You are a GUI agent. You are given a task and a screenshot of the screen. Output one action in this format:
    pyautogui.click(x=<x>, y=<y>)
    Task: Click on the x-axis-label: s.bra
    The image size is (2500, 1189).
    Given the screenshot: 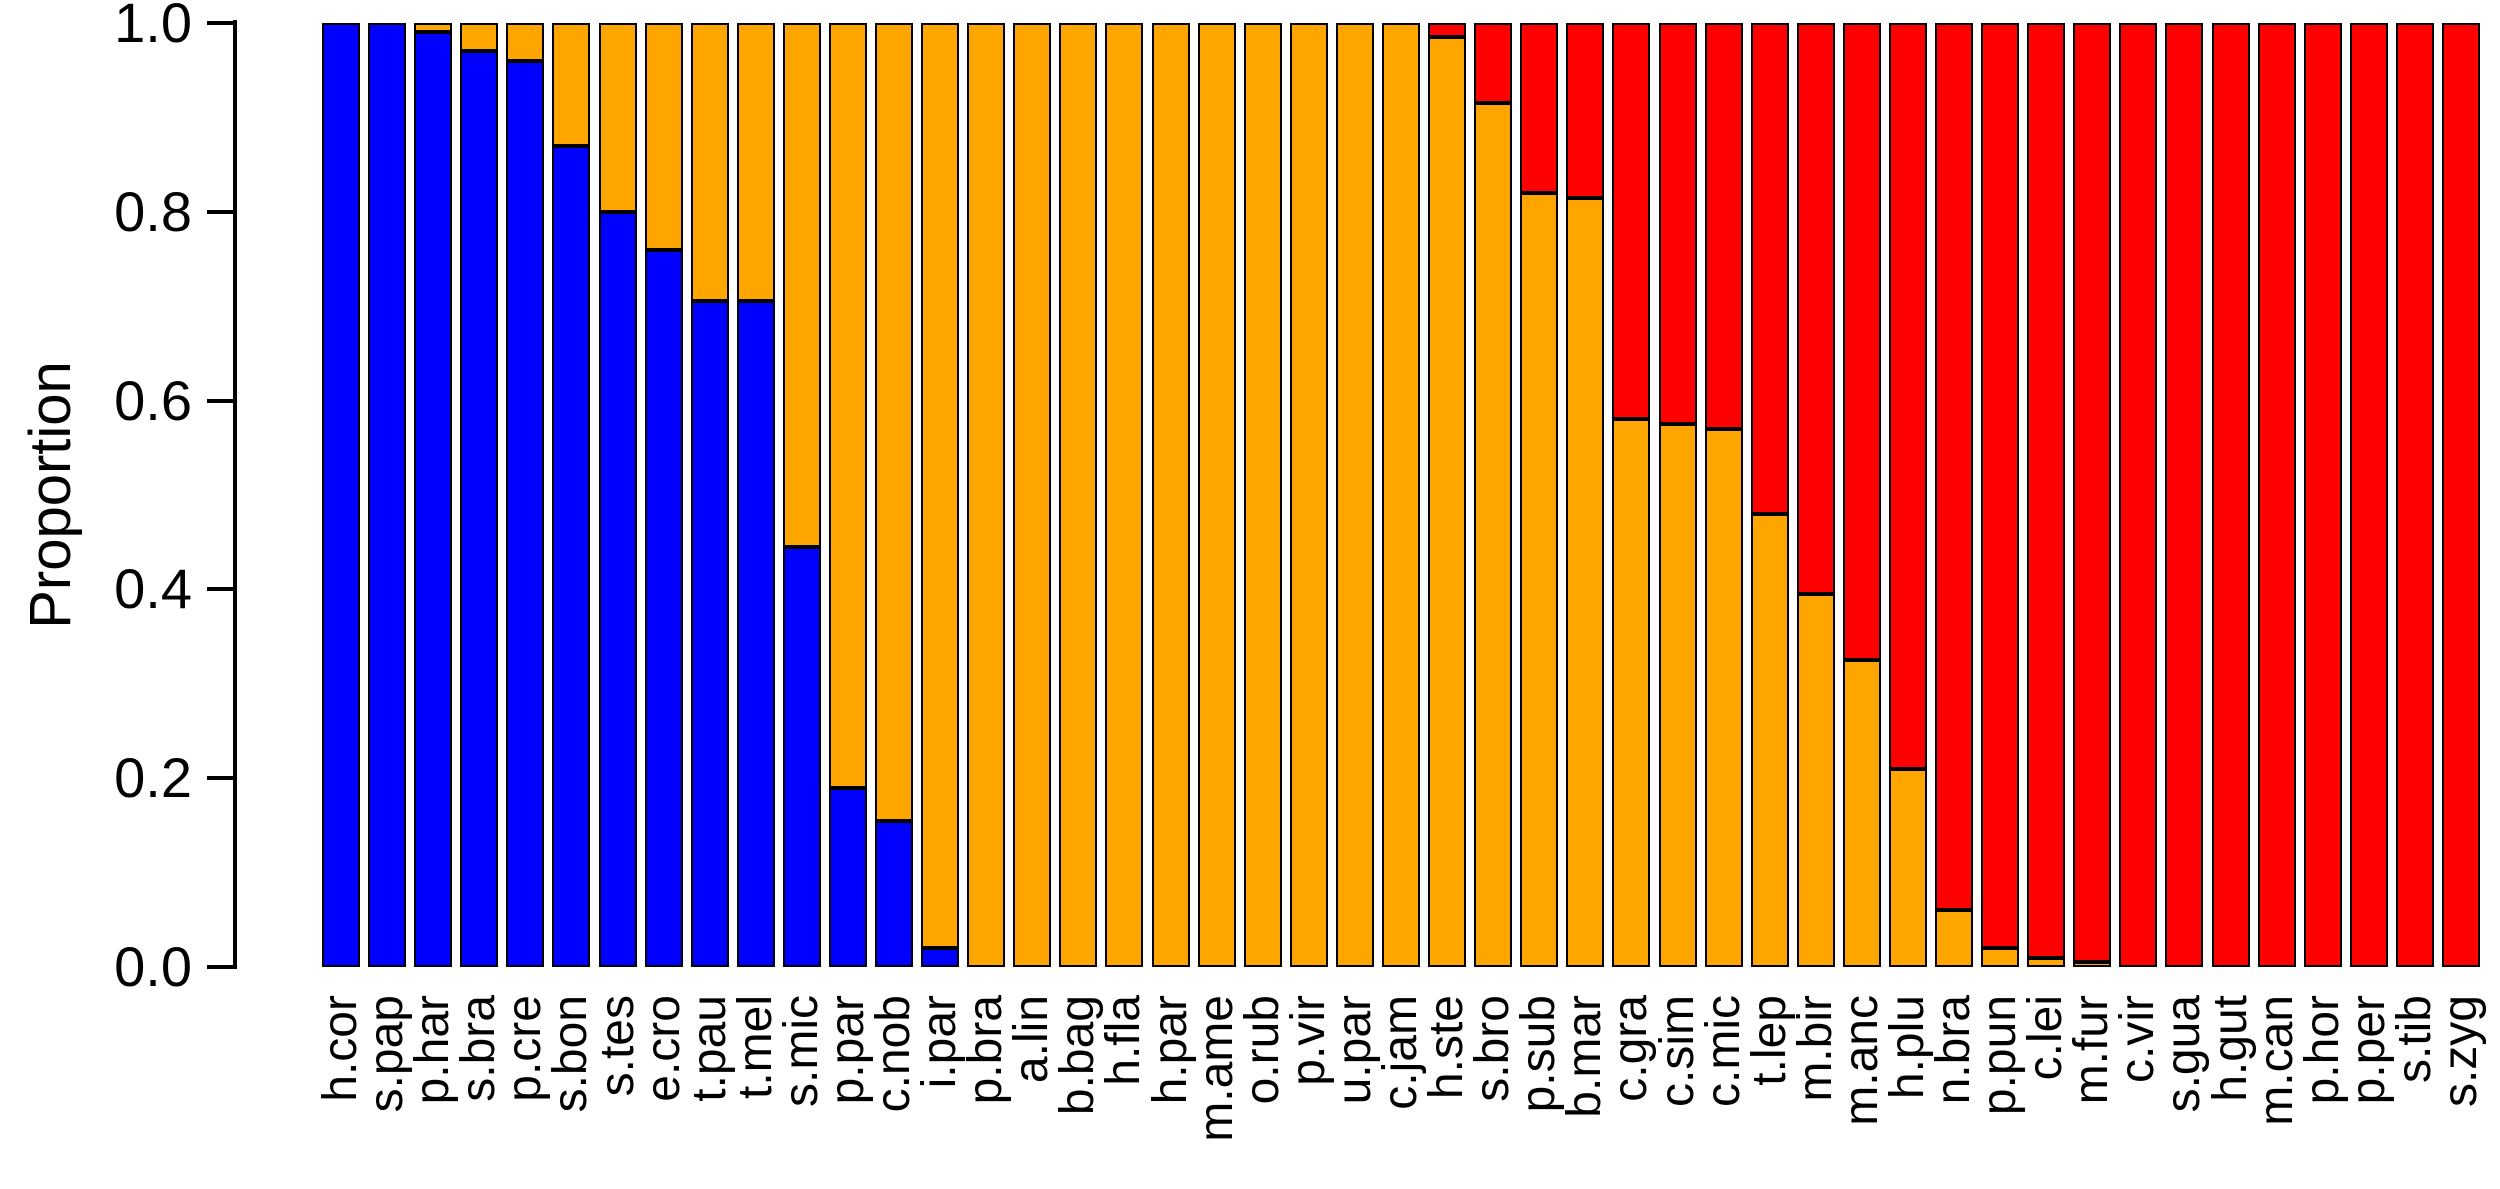 What is the action you would take?
    pyautogui.click(x=479, y=1048)
    